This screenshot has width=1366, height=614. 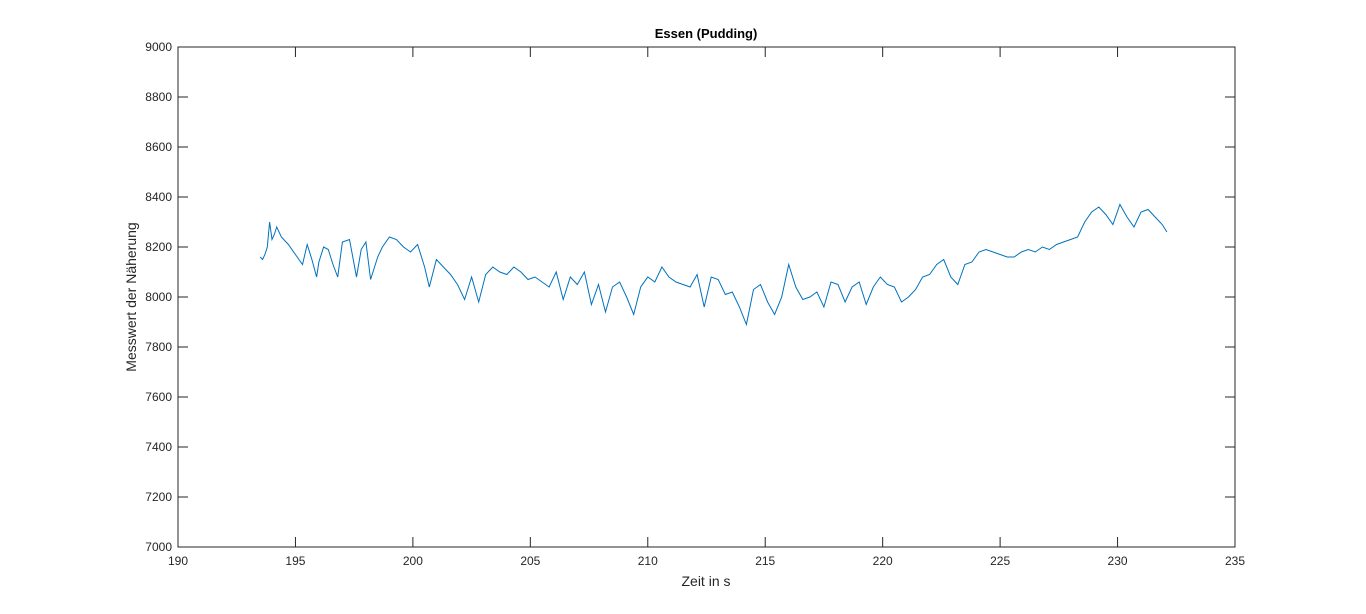 I want to click on x-tick-label: 230, so click(x=1118, y=561).